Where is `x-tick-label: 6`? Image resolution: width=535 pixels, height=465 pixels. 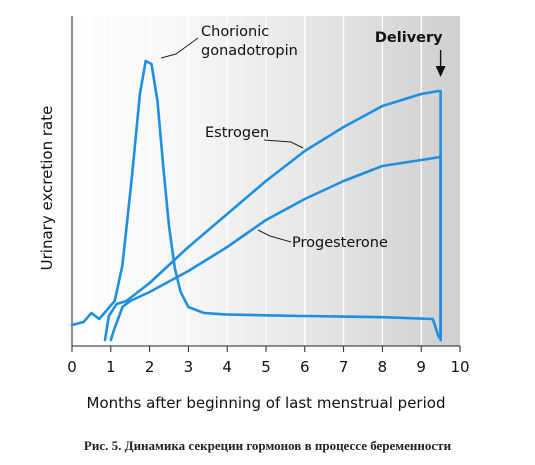 x-tick-label: 6 is located at coordinates (305, 367).